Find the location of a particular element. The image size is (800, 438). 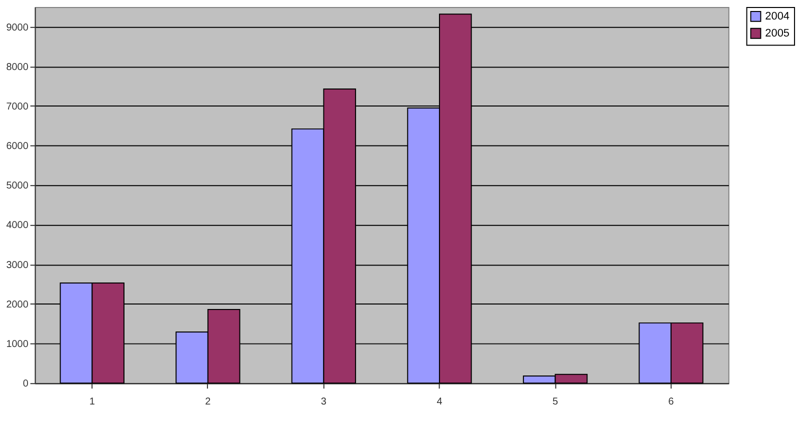

legend-label: 2005 is located at coordinates (777, 33).